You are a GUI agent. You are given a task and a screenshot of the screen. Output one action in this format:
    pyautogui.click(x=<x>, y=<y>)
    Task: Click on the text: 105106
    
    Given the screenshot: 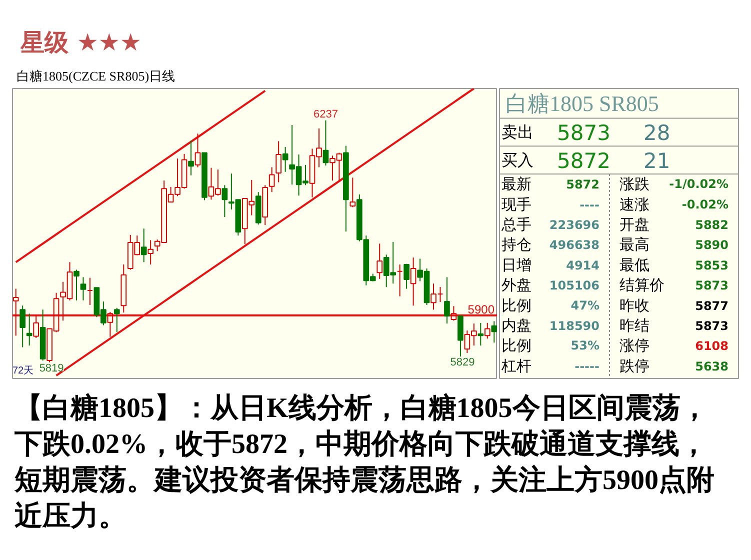 What is the action you would take?
    pyautogui.click(x=574, y=285)
    